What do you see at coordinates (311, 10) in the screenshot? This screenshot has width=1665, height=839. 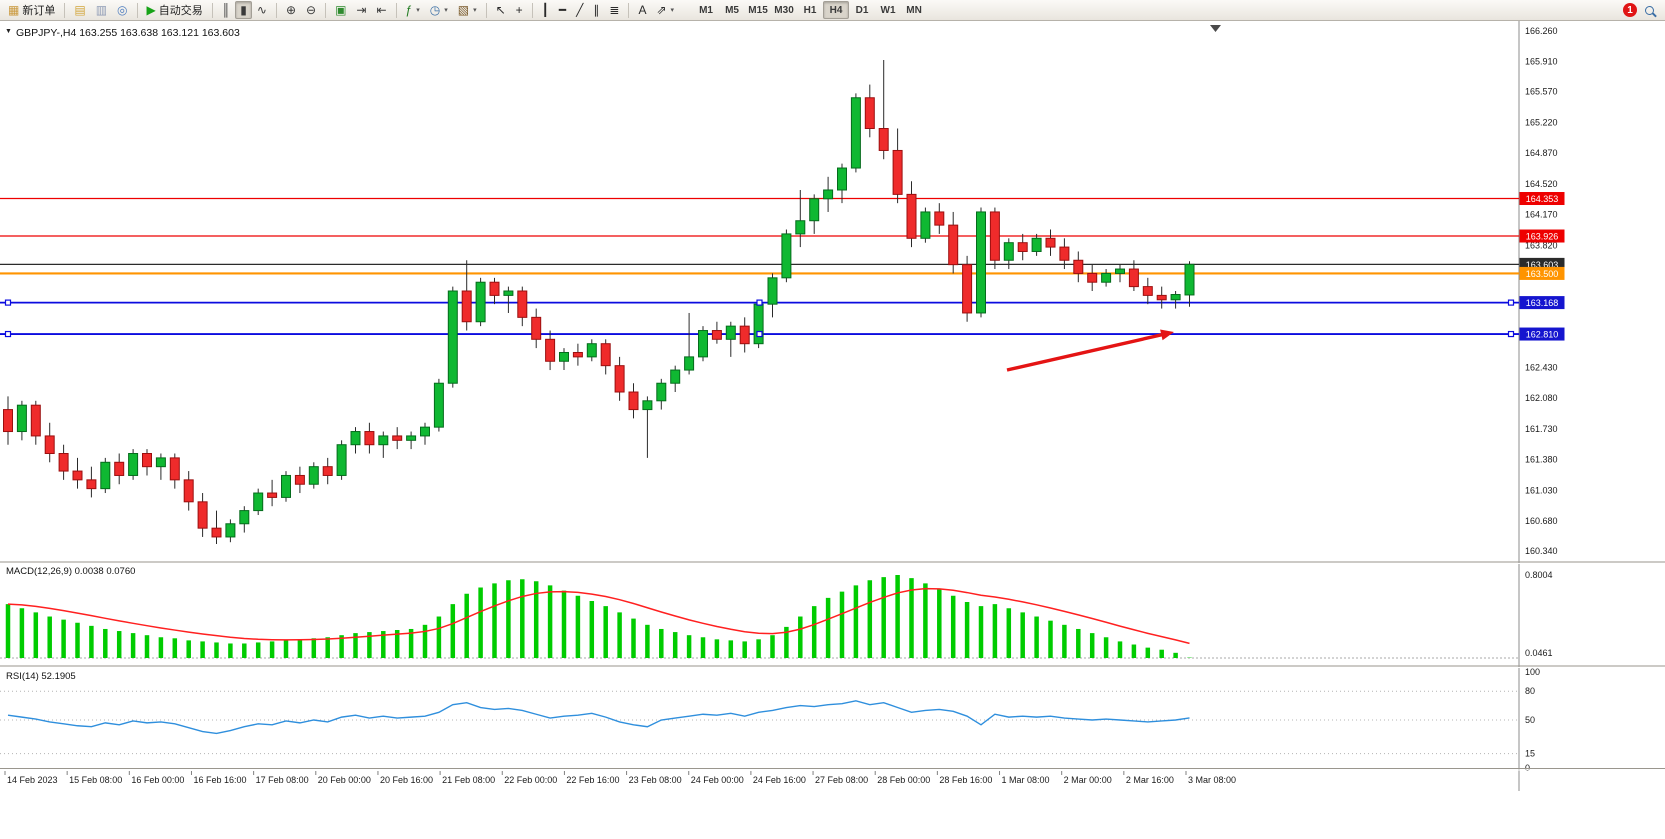 I see `zoom-out-button: ⊖` at bounding box center [311, 10].